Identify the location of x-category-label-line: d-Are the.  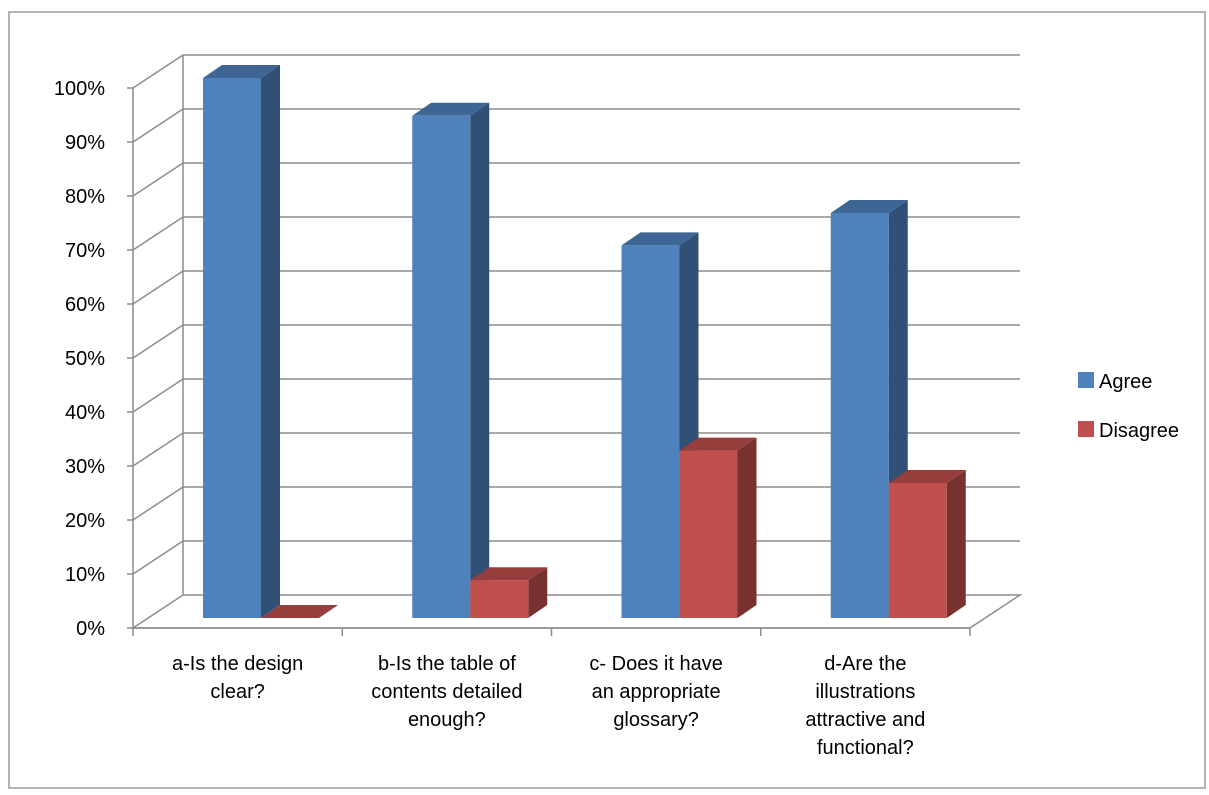
(865, 664).